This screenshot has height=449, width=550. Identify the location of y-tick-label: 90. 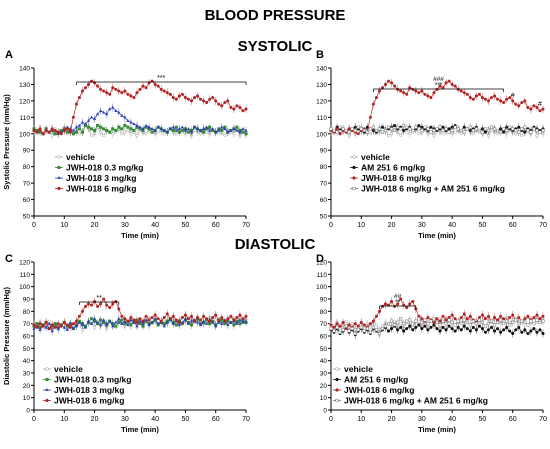
(27, 300).